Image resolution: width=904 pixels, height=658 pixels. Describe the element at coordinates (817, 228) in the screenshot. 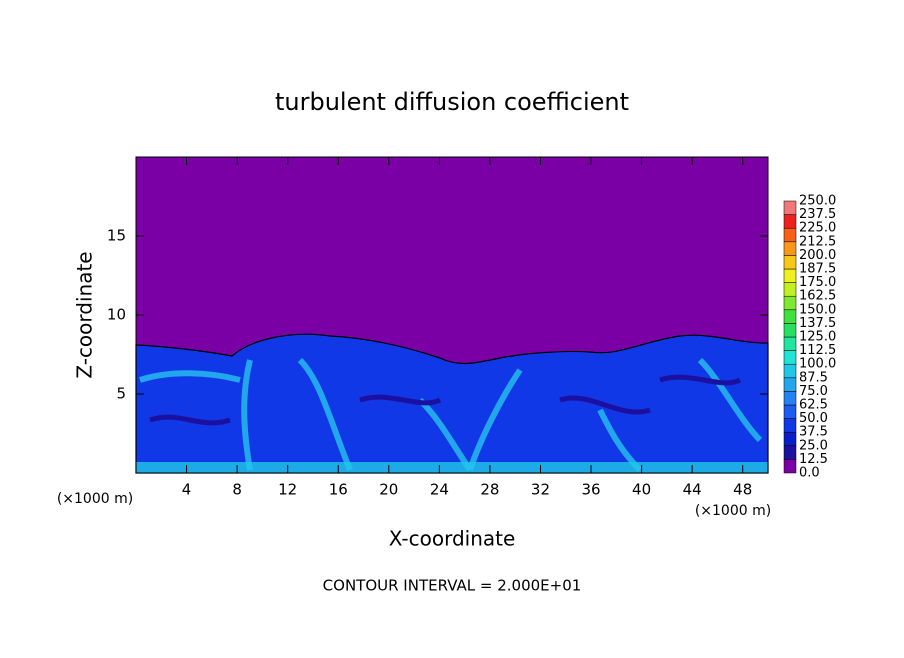

I see `colorbar-label: 225.0` at that location.